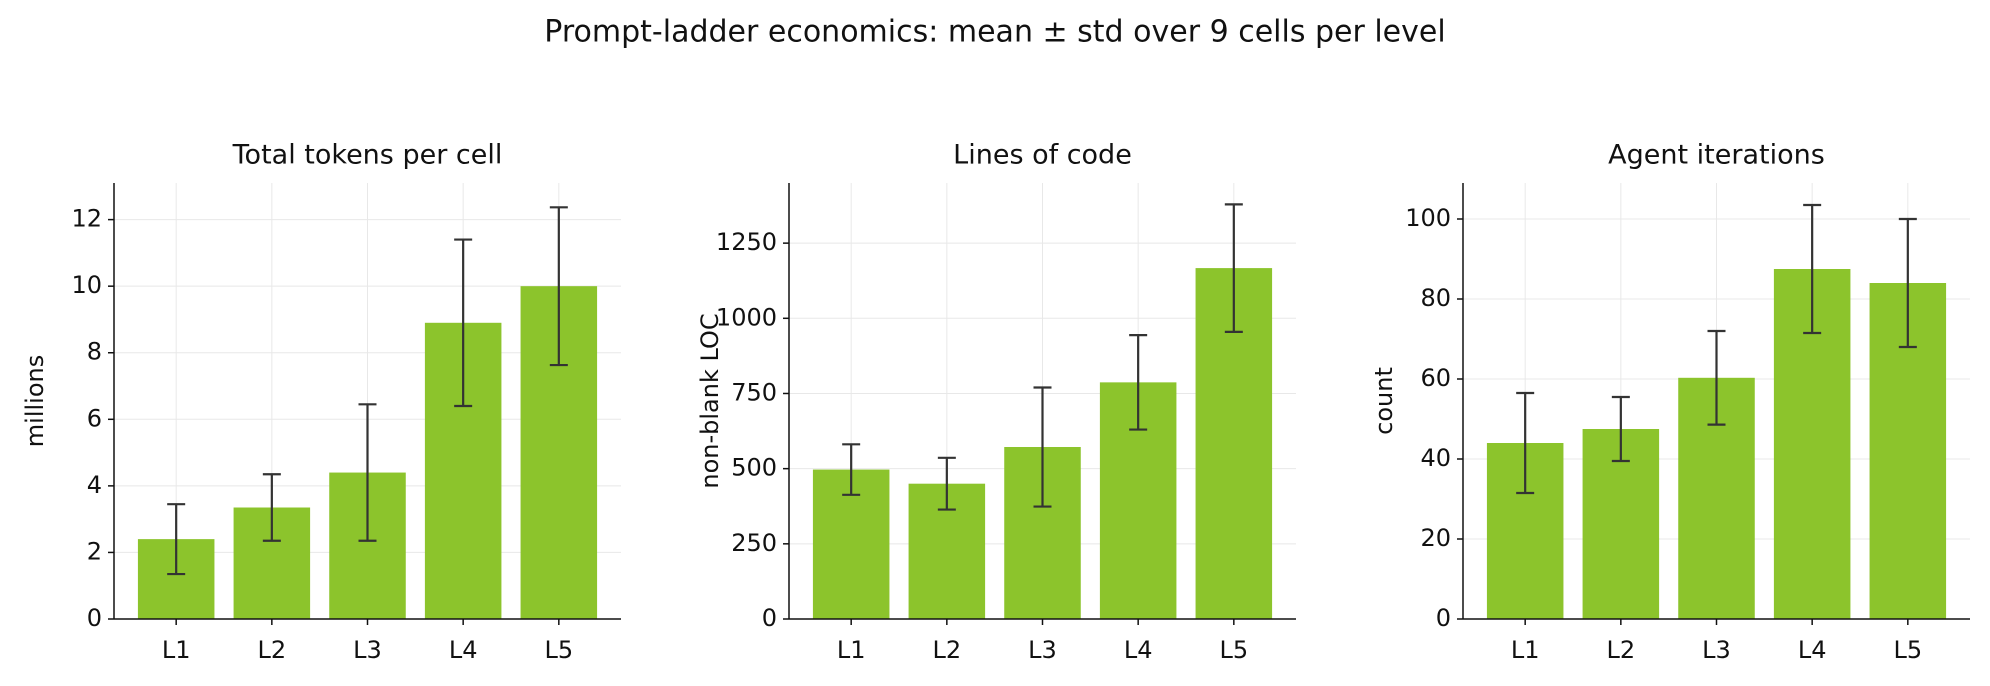 Image resolution: width=1990 pixels, height=686 pixels. Describe the element at coordinates (94, 352) in the screenshot. I see `y-tick-label: 8` at that location.